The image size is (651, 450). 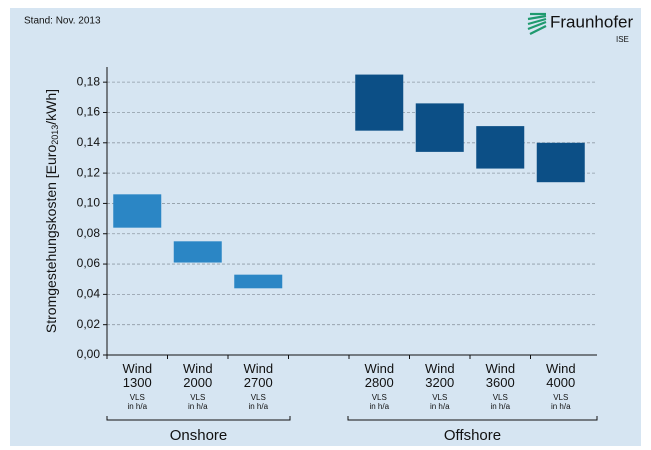 I want to click on x-tick-label: Wind 1300, so click(x=137, y=376).